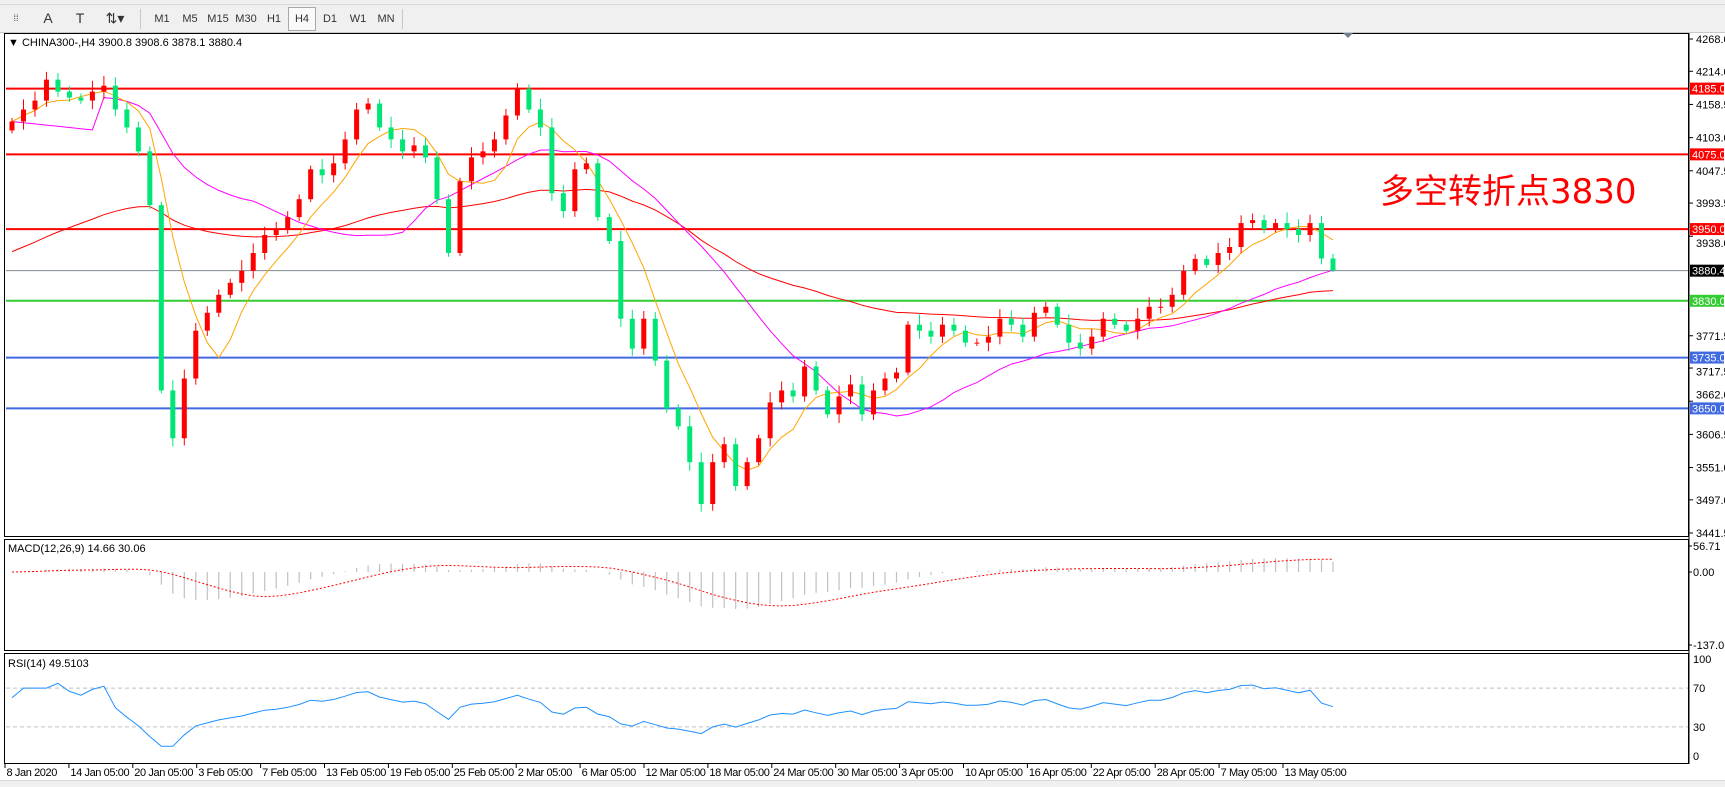 The image size is (1725, 787). What do you see at coordinates (330, 19) in the screenshot?
I see `timeframe-d1-button: D1` at bounding box center [330, 19].